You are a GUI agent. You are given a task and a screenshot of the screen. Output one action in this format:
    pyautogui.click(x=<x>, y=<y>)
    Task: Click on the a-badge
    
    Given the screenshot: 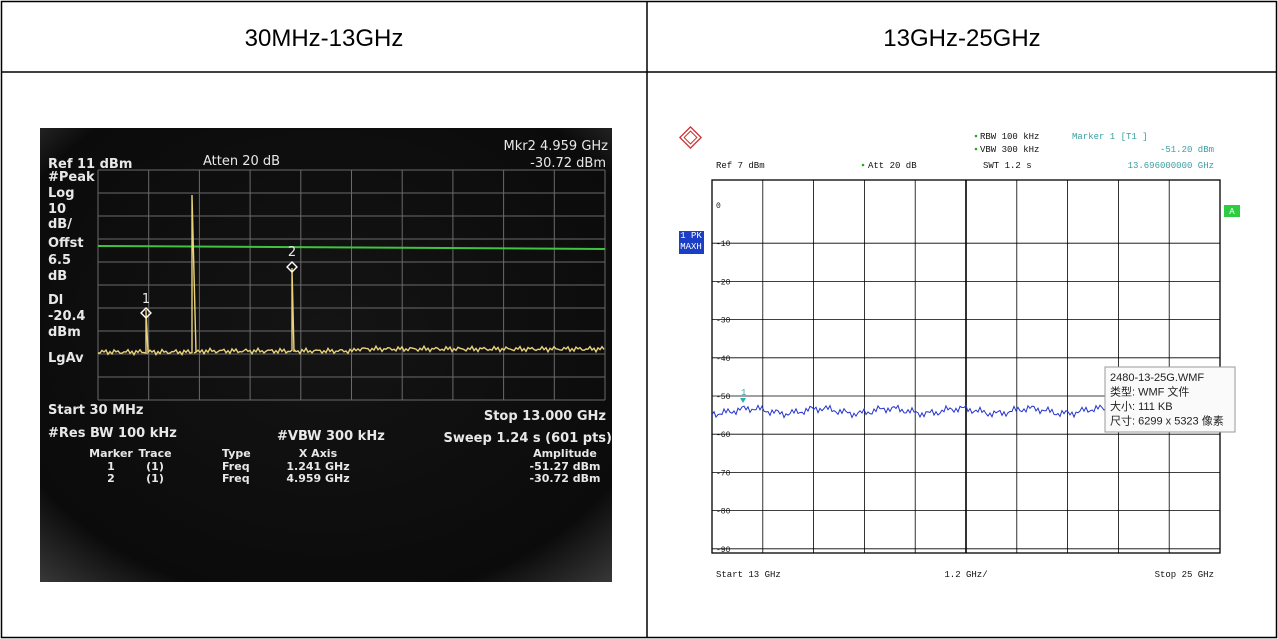 What is the action you would take?
    pyautogui.click(x=1232, y=211)
    